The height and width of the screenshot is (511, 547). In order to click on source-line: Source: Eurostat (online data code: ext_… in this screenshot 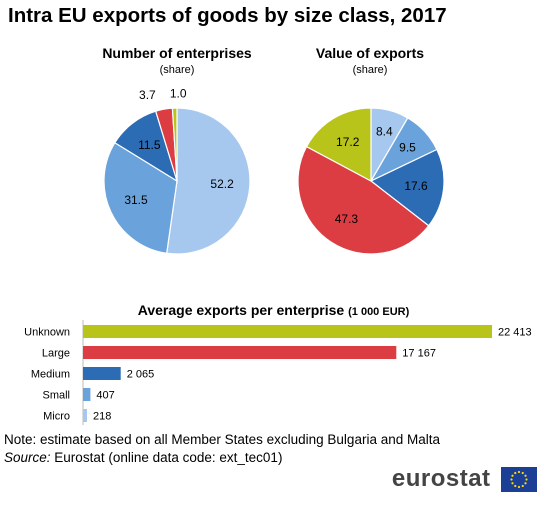, I will do `click(143, 457)`.